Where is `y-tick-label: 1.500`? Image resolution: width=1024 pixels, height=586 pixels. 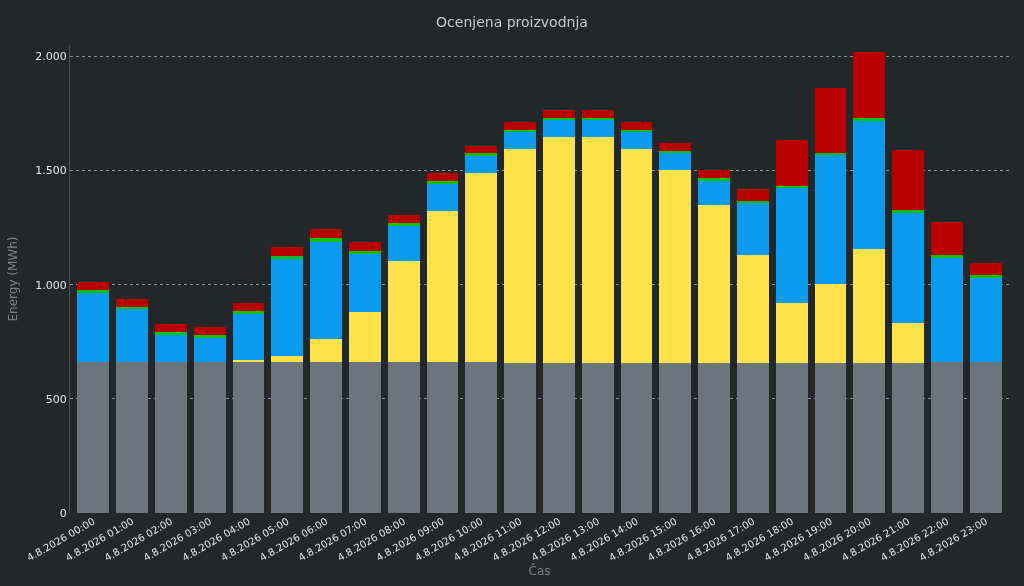 y-tick-label: 1.500 is located at coordinates (51, 171).